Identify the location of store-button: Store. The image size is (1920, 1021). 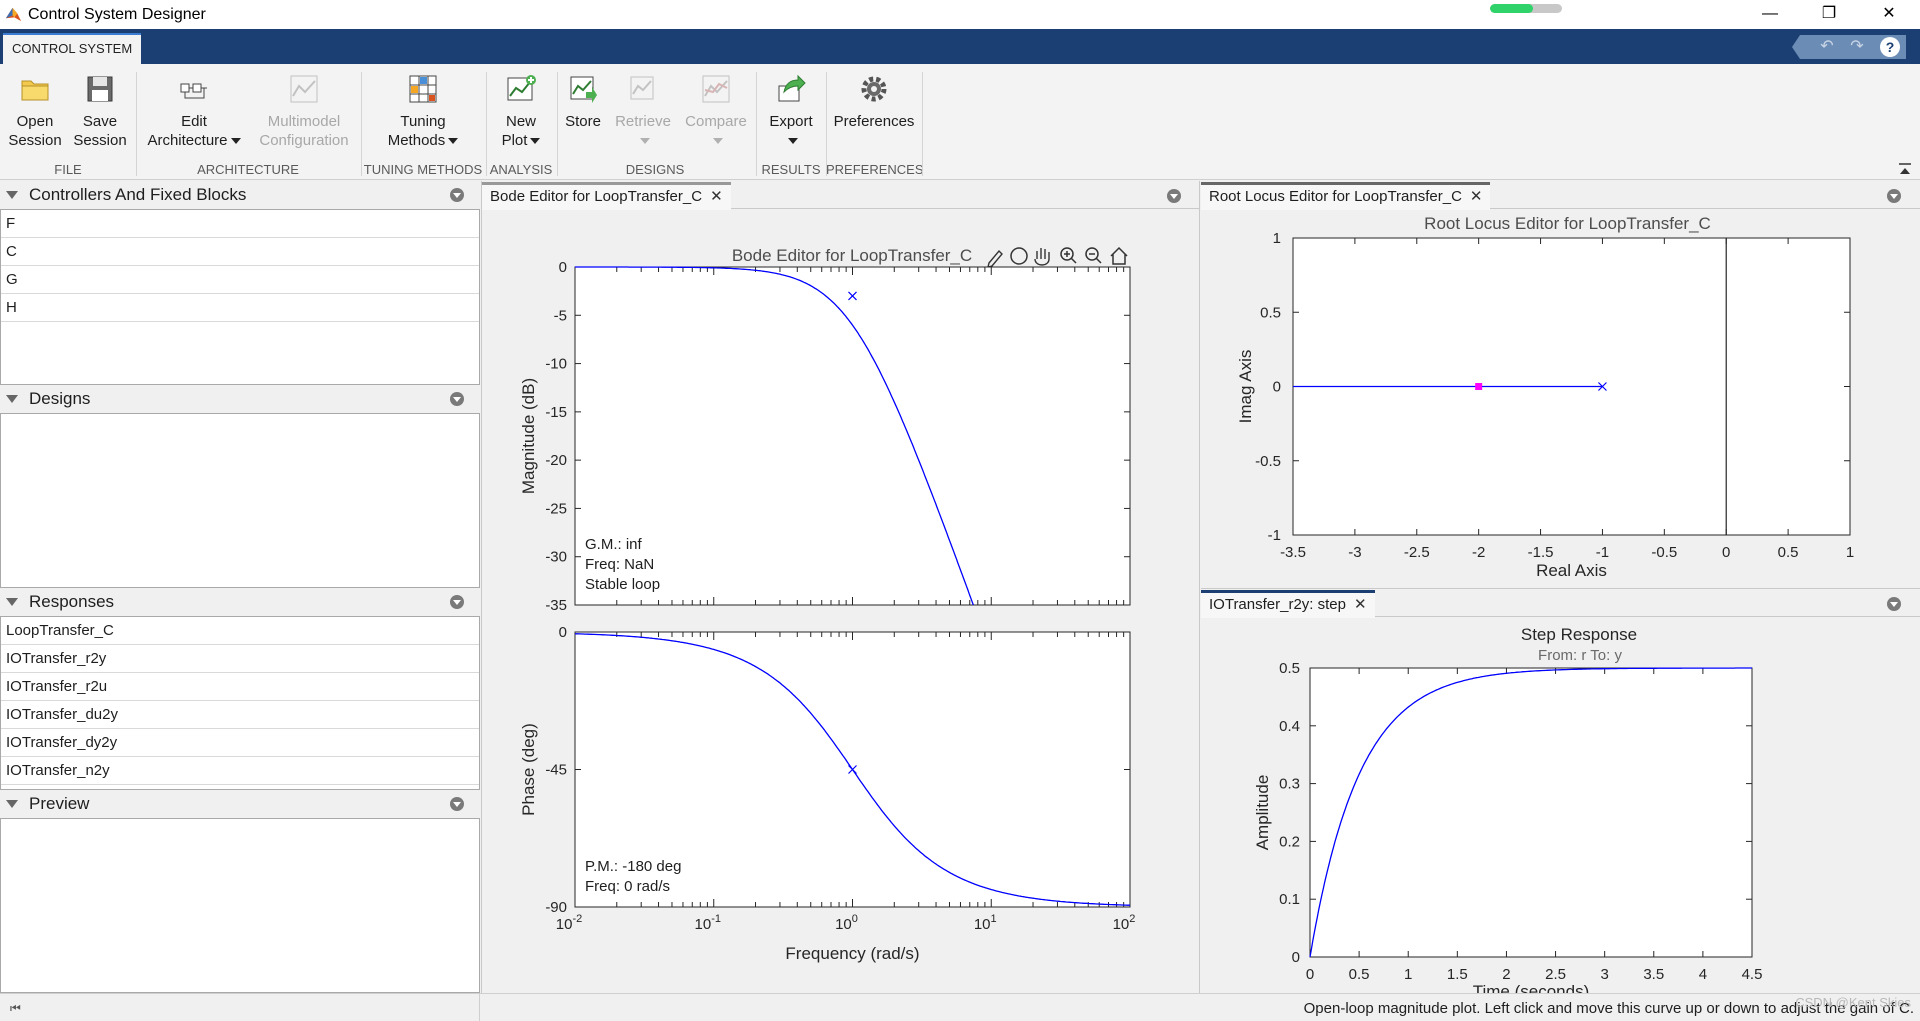
(583, 101).